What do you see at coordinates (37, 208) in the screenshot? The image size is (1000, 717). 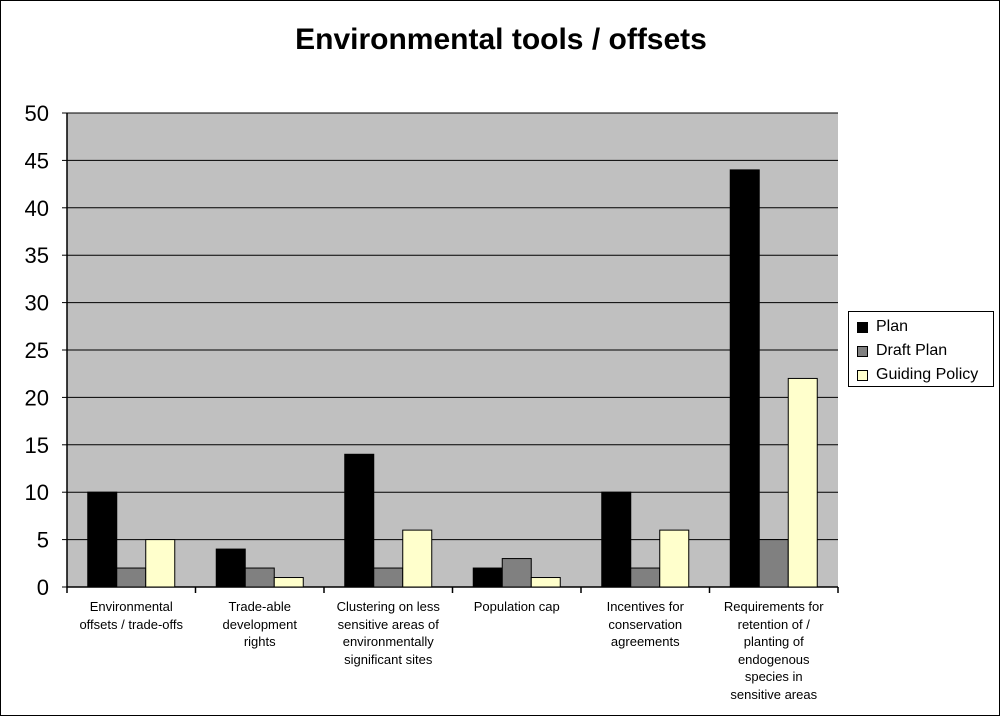 I see `y-tick-label: 40` at bounding box center [37, 208].